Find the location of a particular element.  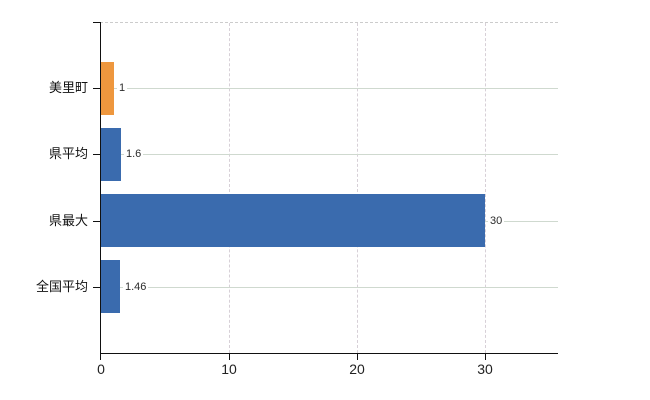

x-axis-tick-label: 20 is located at coordinates (357, 369).